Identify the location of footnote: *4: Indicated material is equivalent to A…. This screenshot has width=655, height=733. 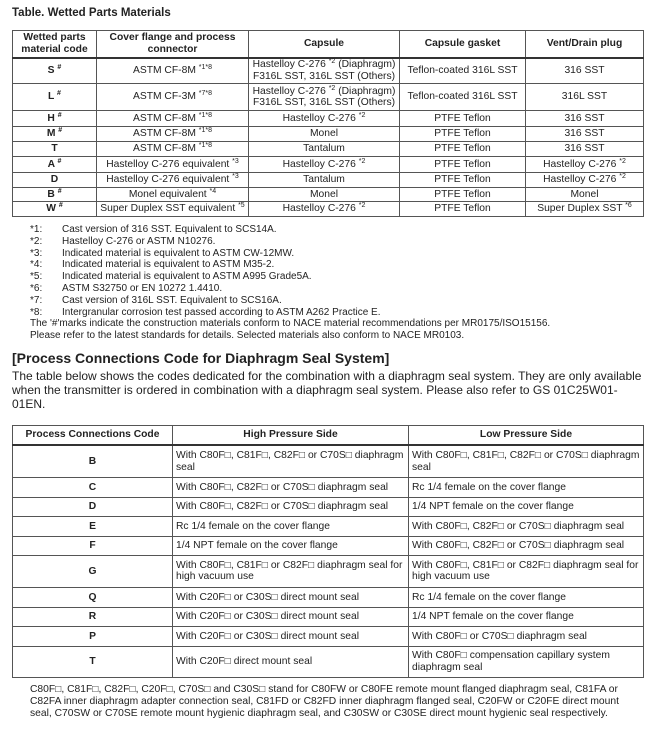
(336, 265).